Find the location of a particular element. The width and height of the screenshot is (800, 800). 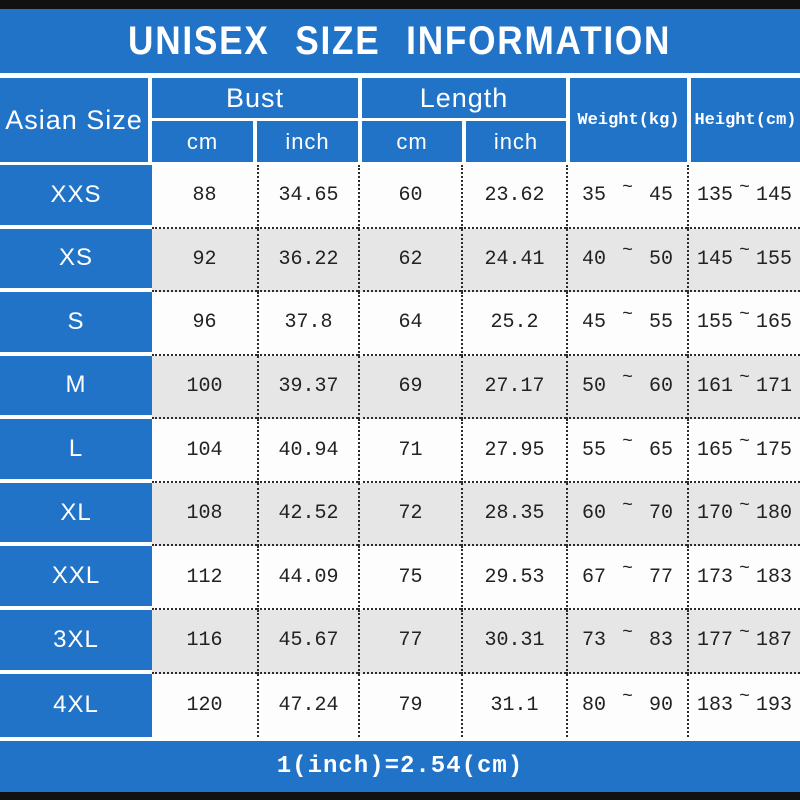

length-inch-value: 27.95 is located at coordinates (513, 451).